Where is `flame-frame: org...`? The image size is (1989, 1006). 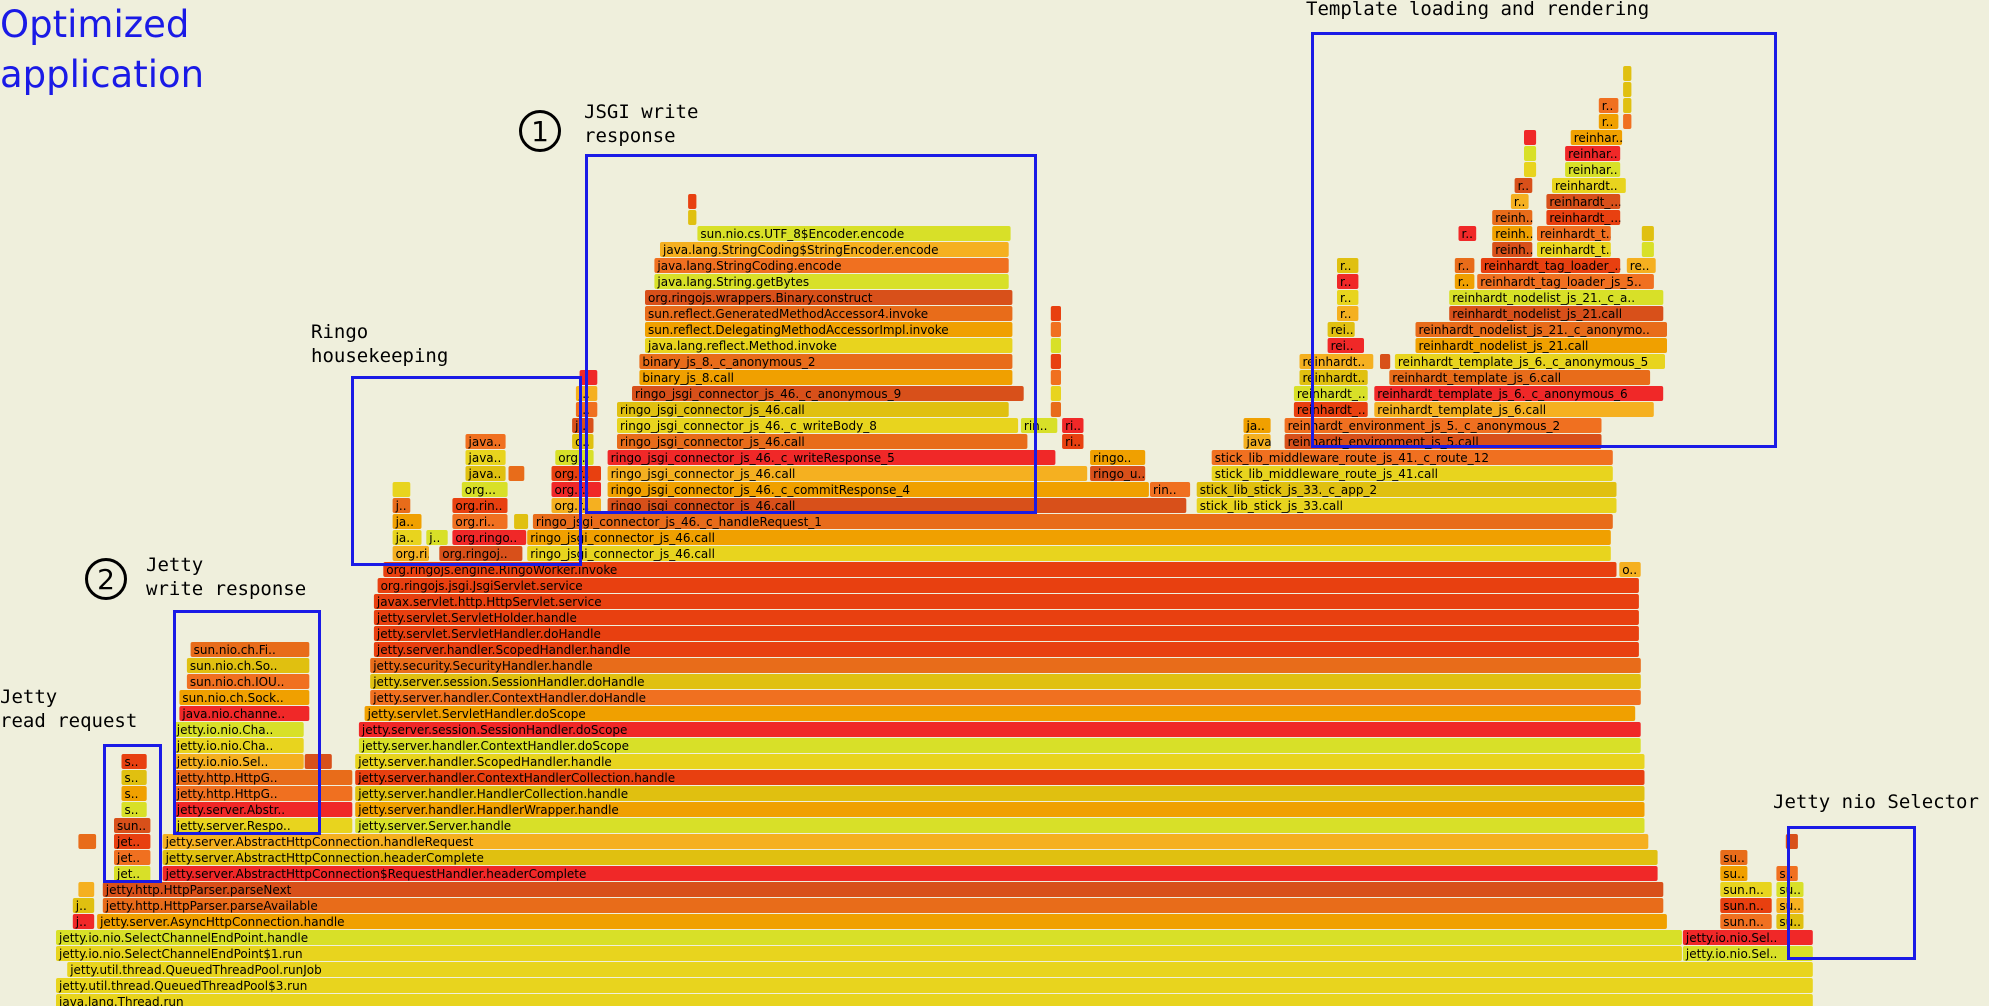
flame-frame: org... is located at coordinates (484, 489).